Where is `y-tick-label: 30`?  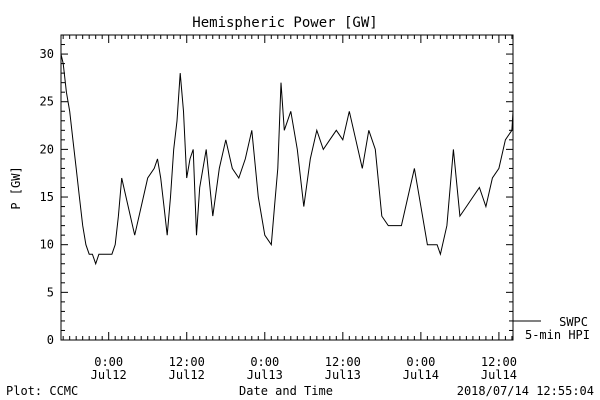
y-tick-label: 30 is located at coordinates (47, 54).